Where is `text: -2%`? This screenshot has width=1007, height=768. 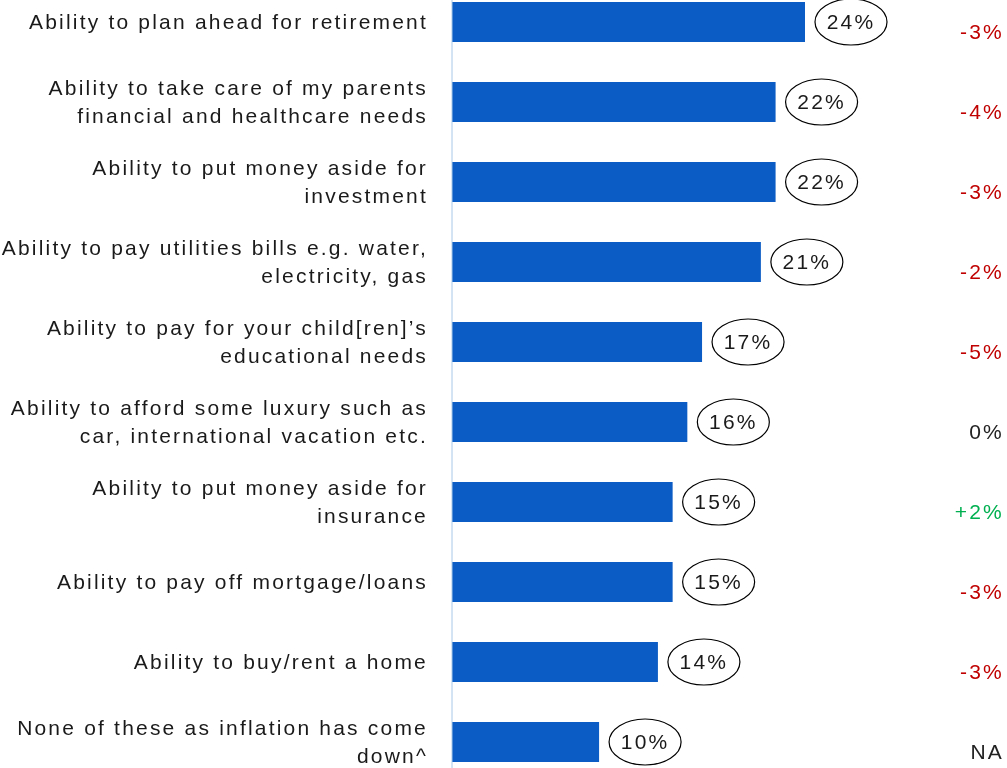 text: -2% is located at coordinates (982, 272).